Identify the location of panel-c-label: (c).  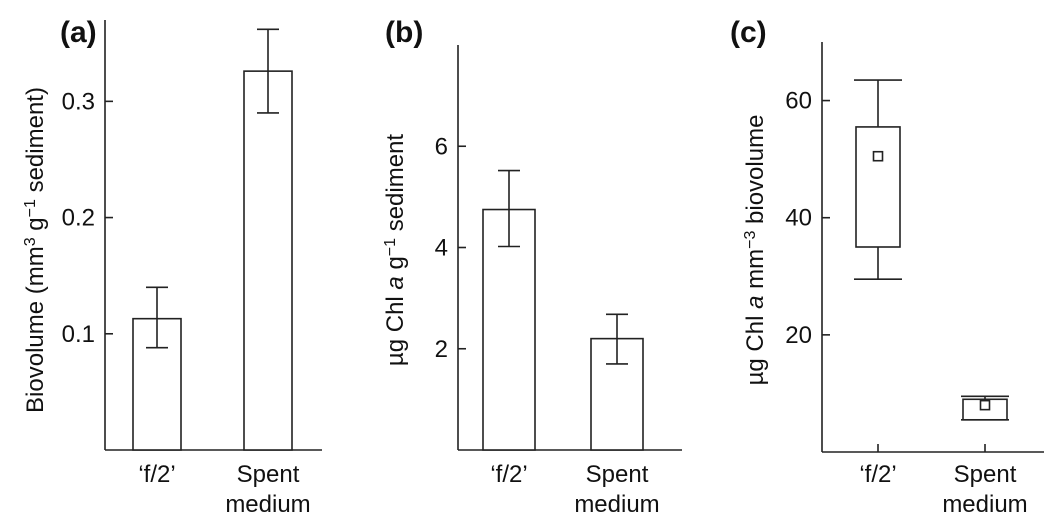
(748, 32).